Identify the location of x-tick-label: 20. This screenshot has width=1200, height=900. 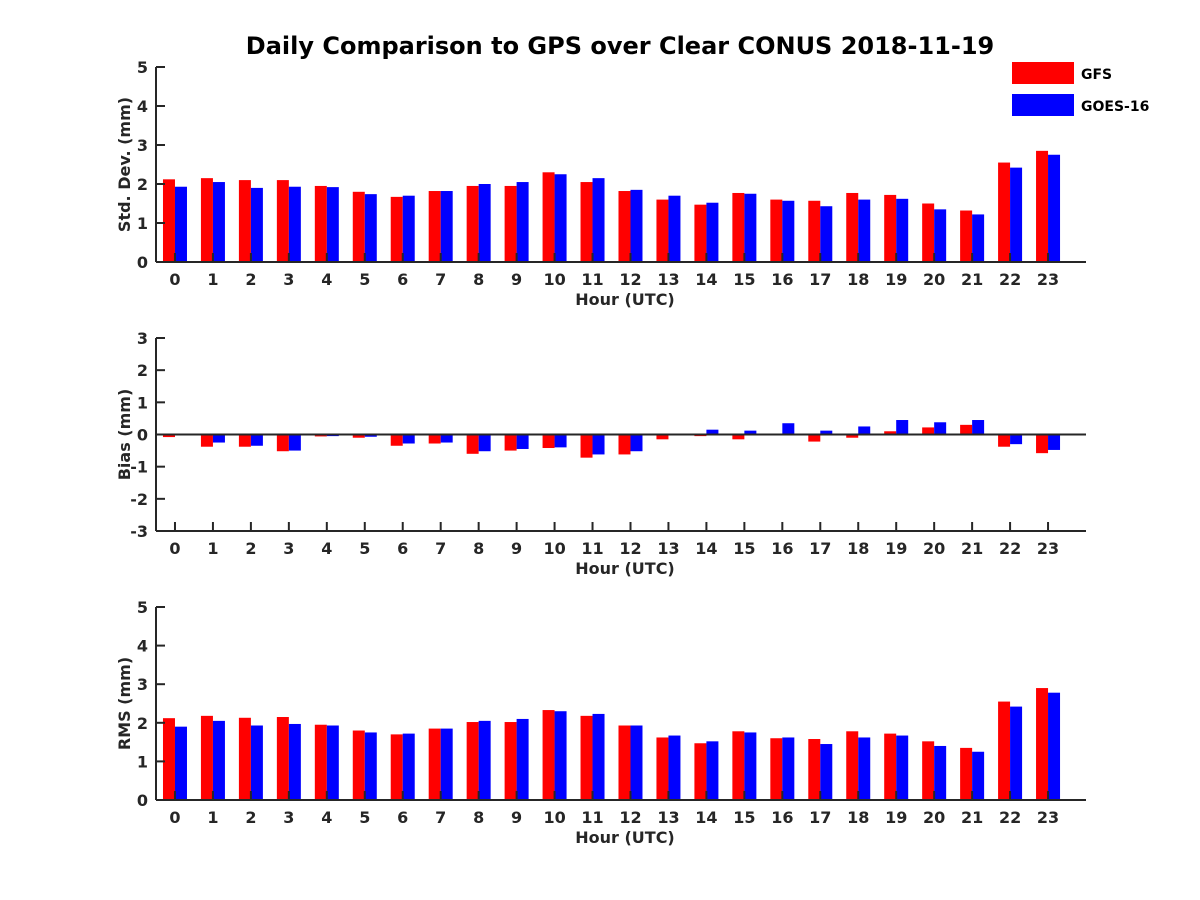
(934, 817).